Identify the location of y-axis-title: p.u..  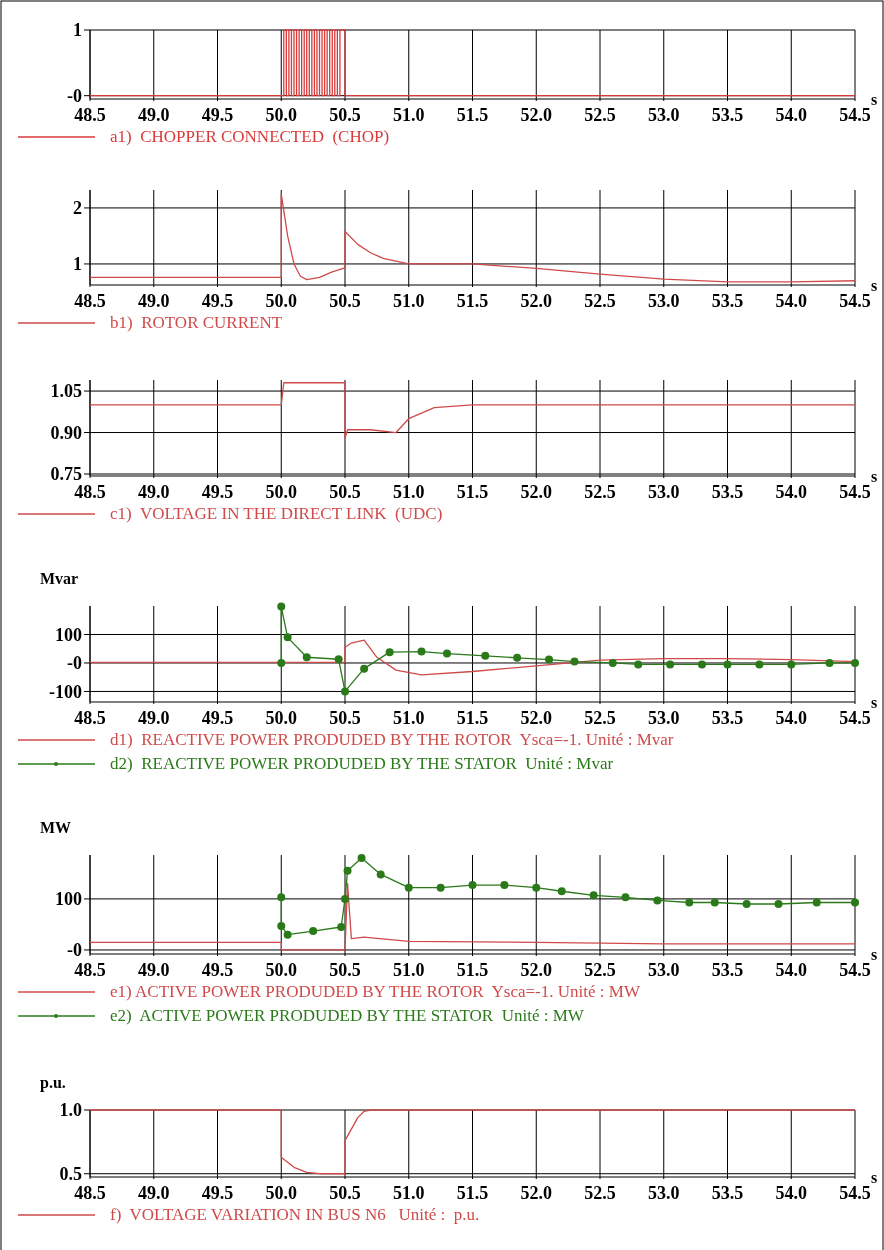
(53, 1083).